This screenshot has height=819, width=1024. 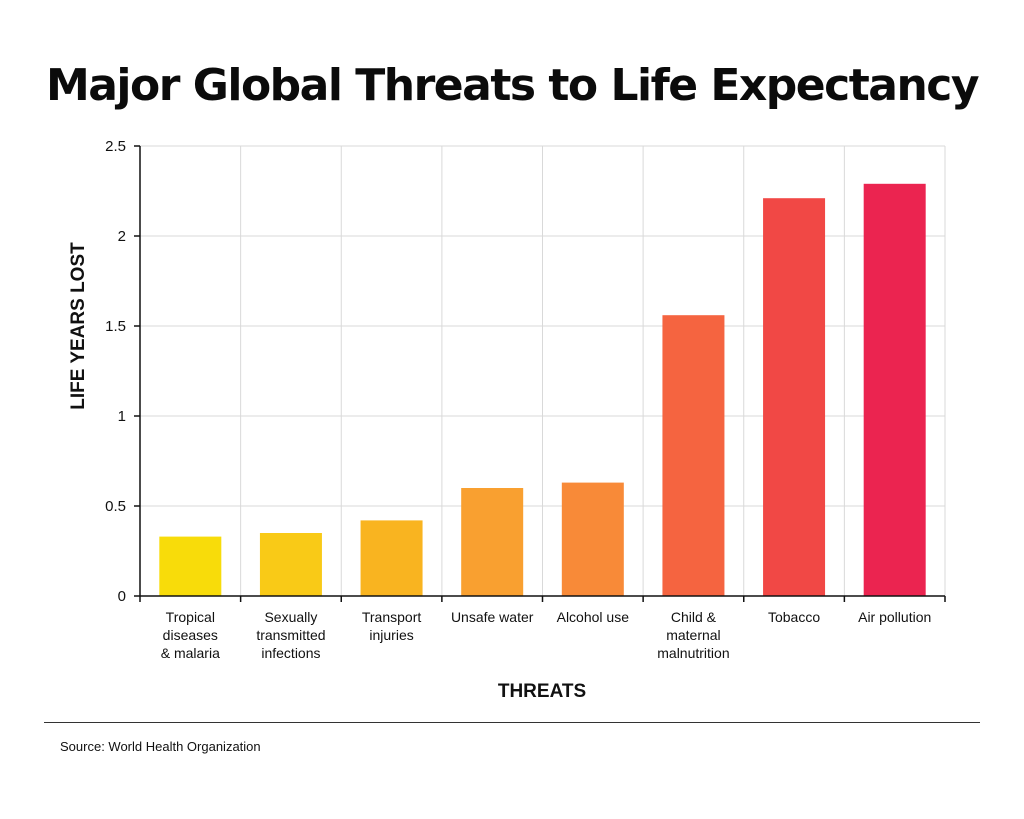 What do you see at coordinates (542, 691) in the screenshot?
I see `x-axis-title: THREATS` at bounding box center [542, 691].